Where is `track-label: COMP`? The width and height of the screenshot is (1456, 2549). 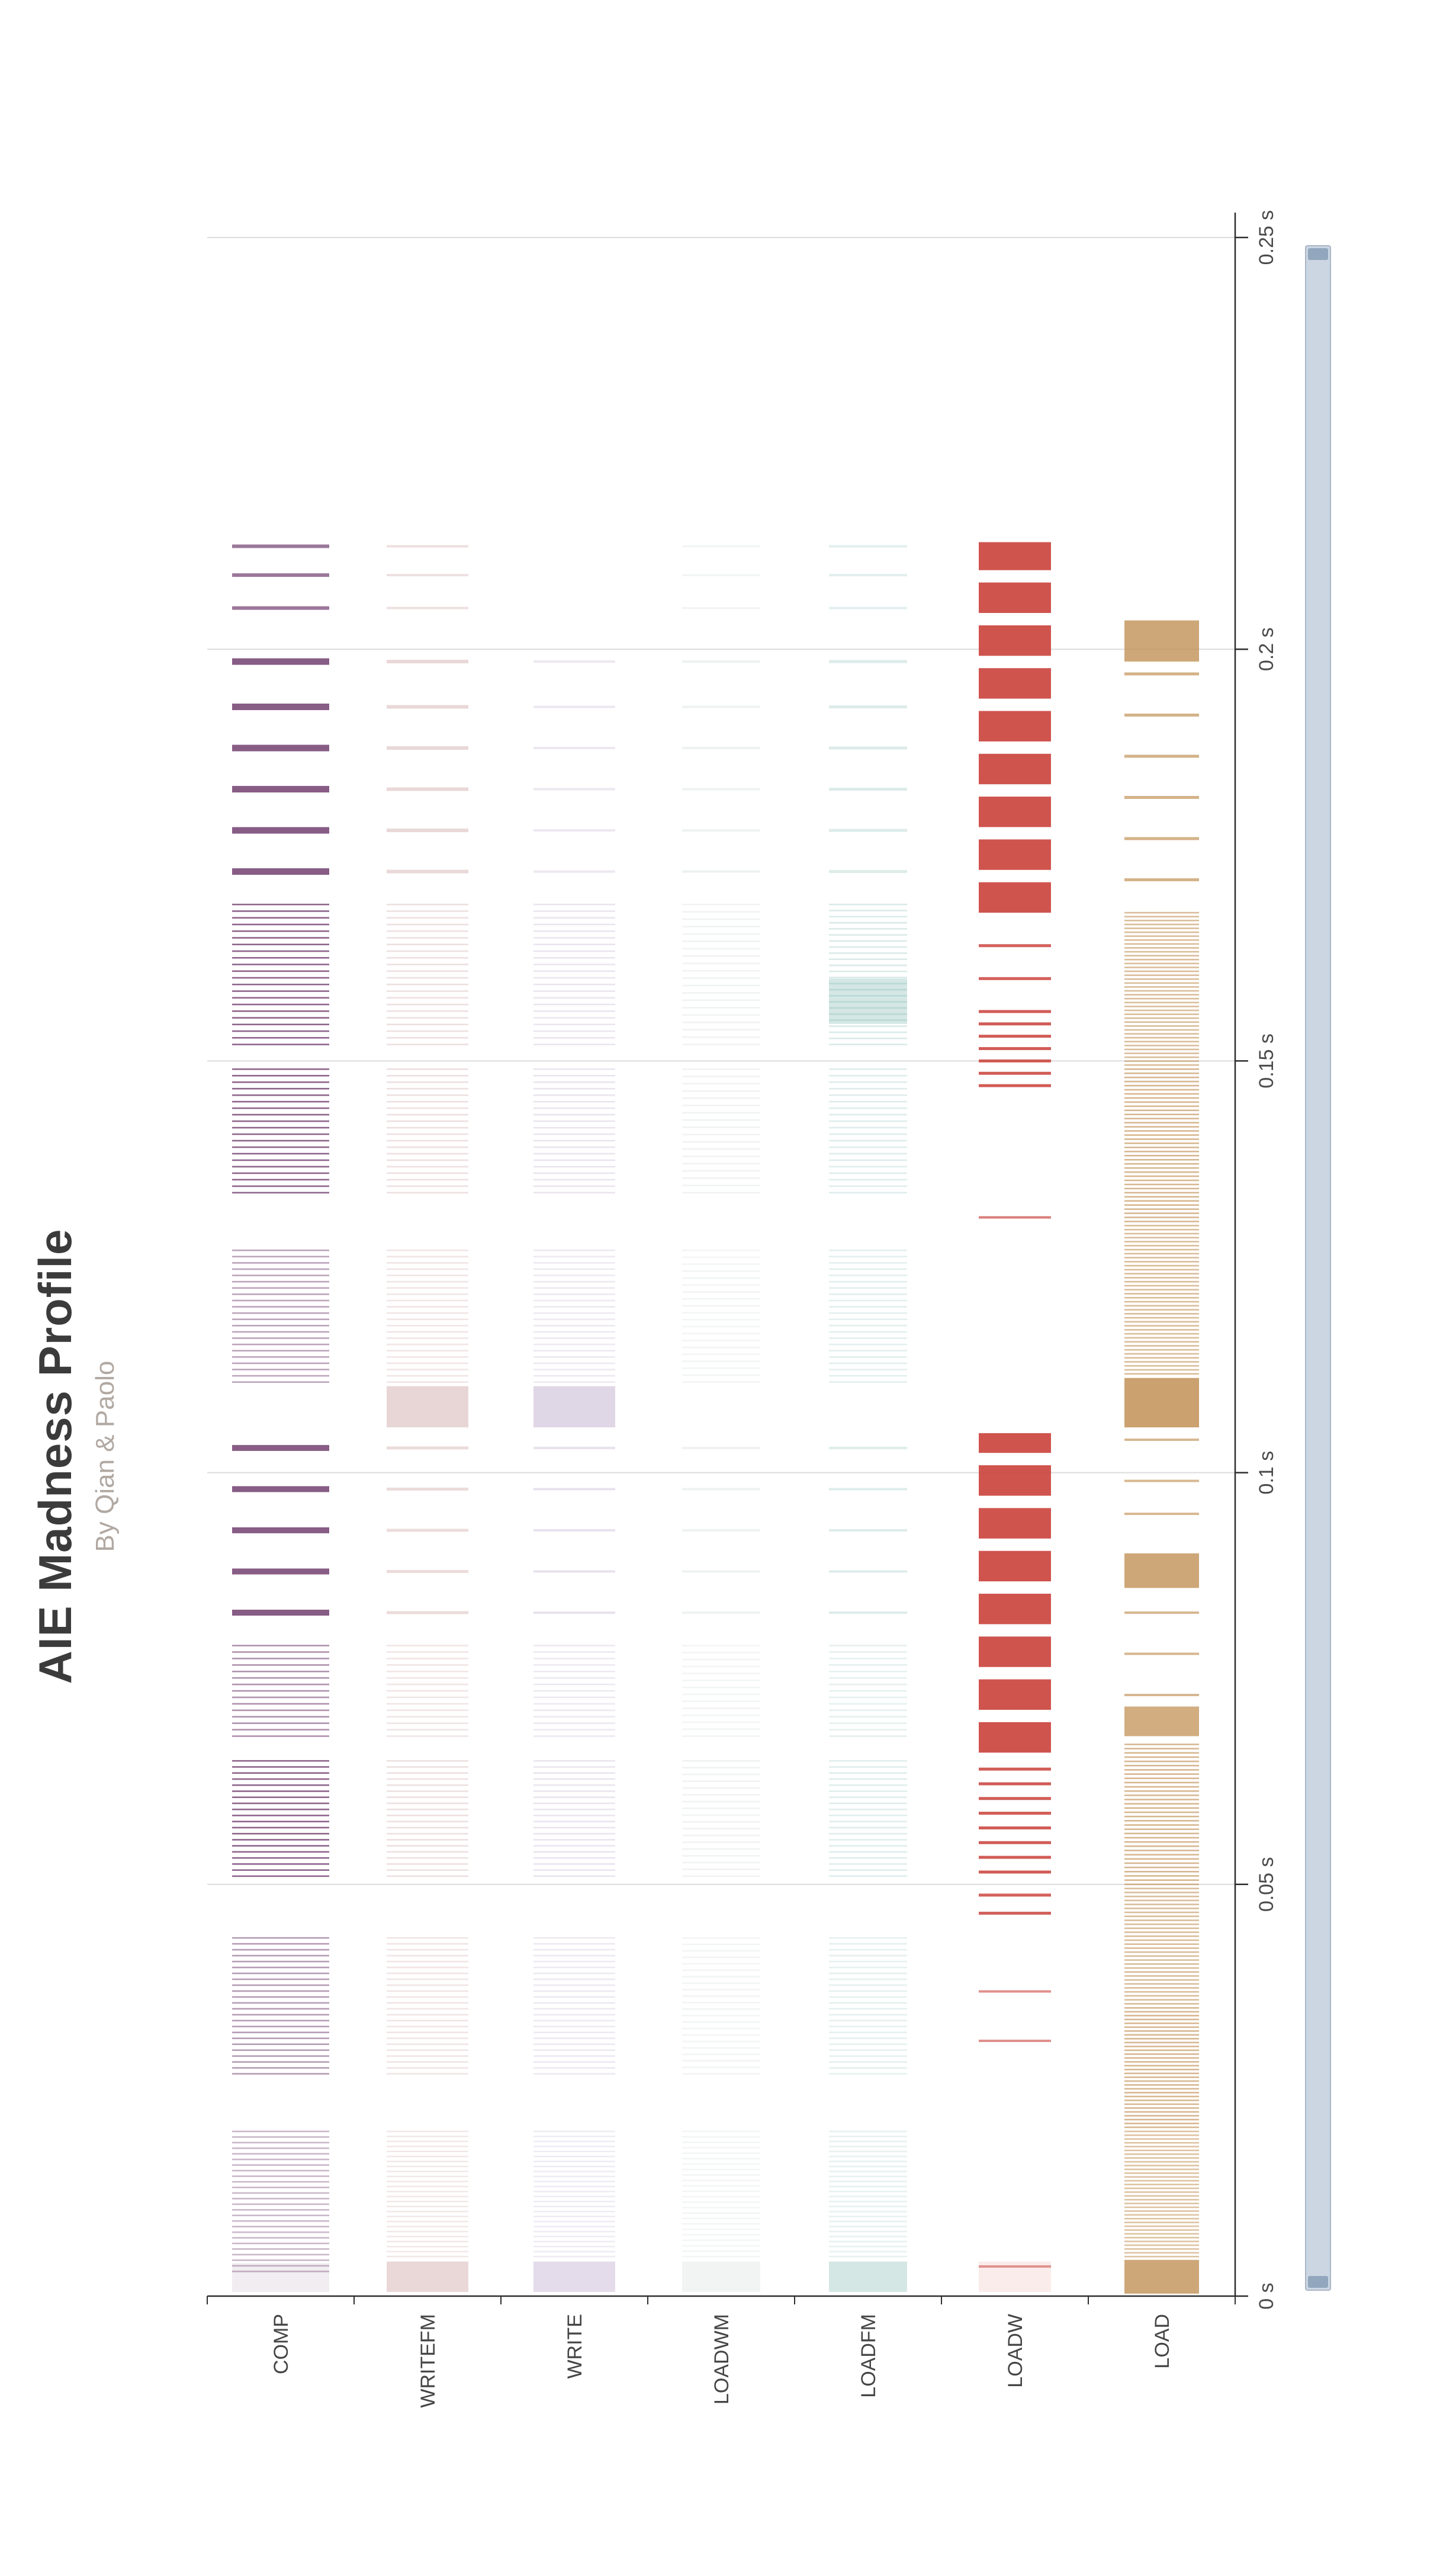 track-label: COMP is located at coordinates (281, 2344).